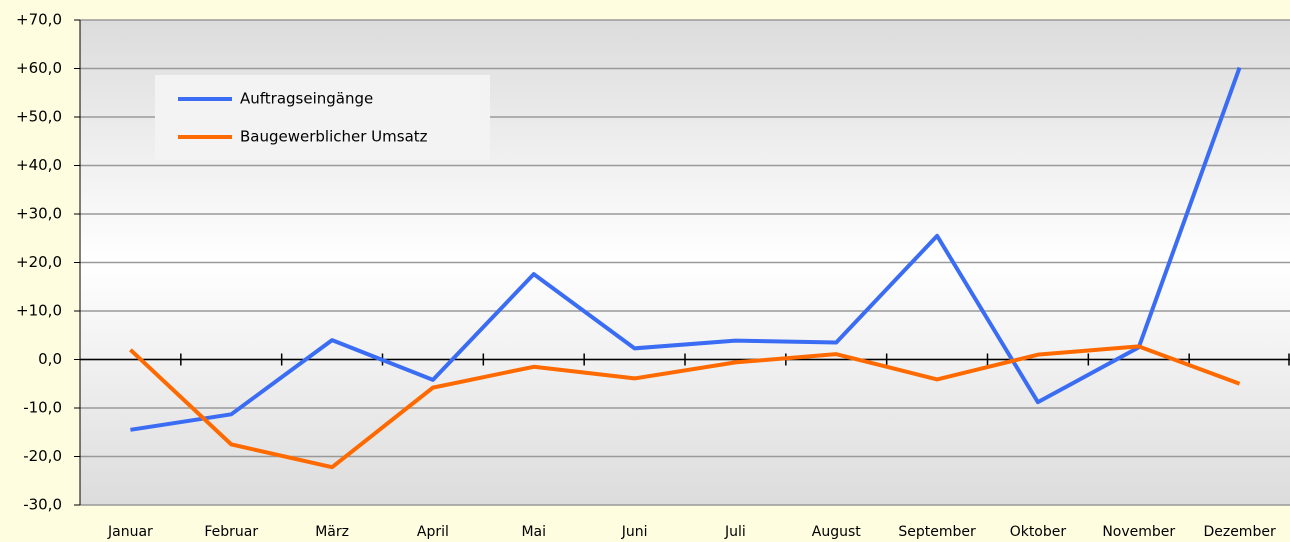 The height and width of the screenshot is (542, 1290). Describe the element at coordinates (42, 505) in the screenshot. I see `y-tick-label: -30,0` at that location.